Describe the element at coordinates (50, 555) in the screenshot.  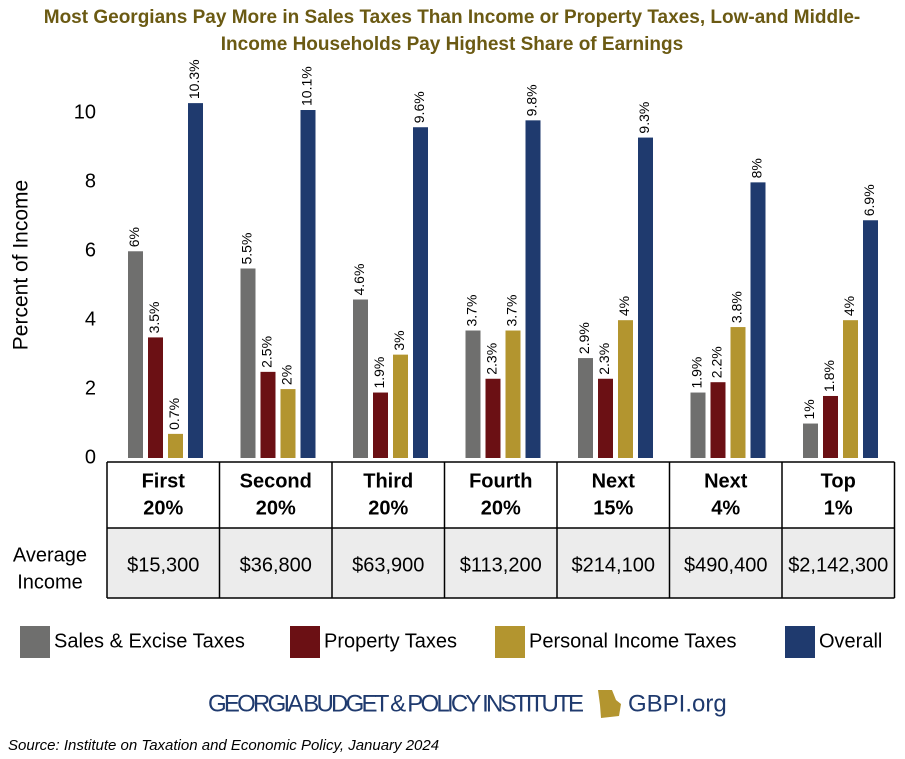
I see `row-label: Average` at that location.